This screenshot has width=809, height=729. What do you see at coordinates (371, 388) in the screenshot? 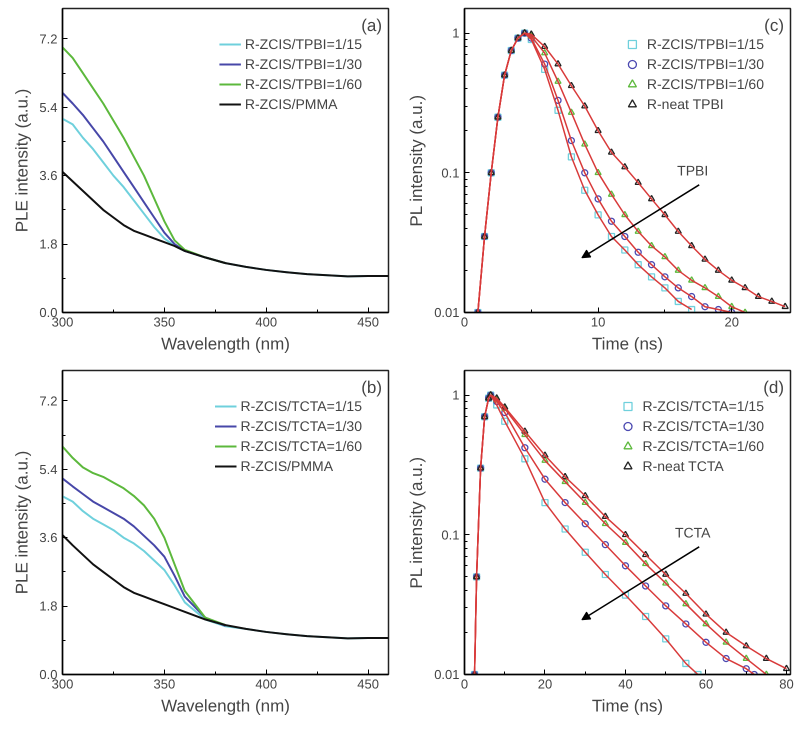
I see `text: (b)` at bounding box center [371, 388].